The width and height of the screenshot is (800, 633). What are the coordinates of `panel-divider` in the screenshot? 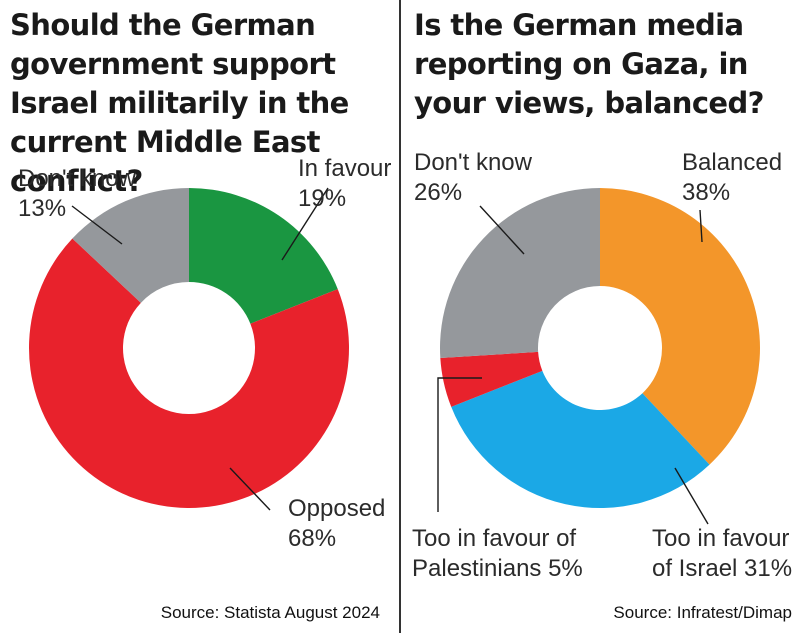 It's located at (400, 316).